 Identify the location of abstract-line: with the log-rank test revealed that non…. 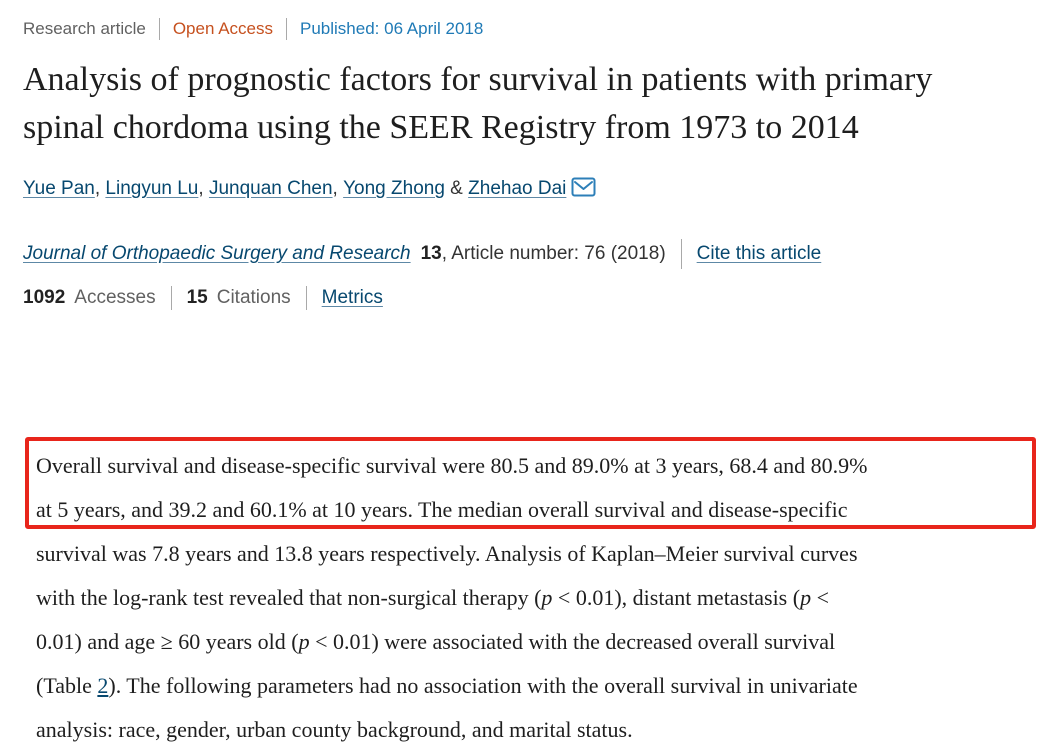
(524, 598).